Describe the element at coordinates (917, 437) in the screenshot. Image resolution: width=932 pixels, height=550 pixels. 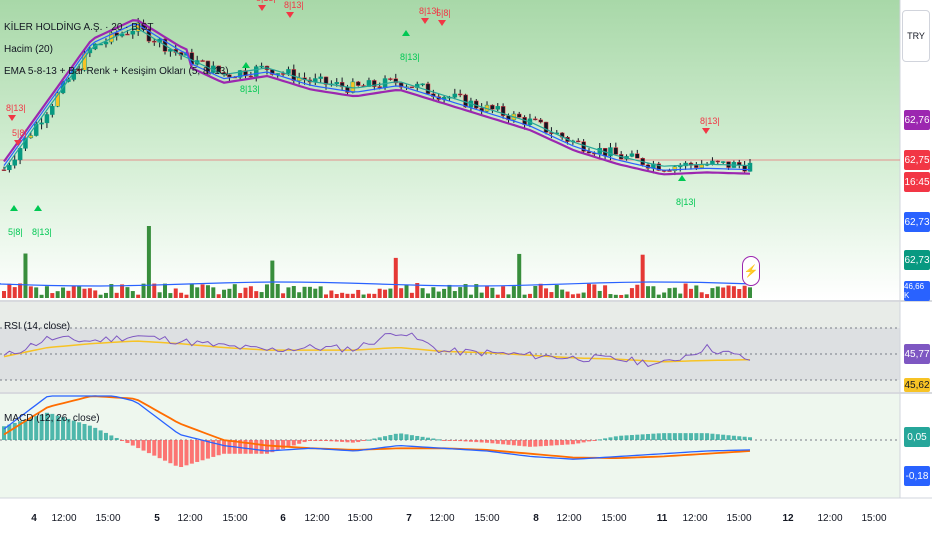
I see `macd-tag-label: 0,05` at that location.